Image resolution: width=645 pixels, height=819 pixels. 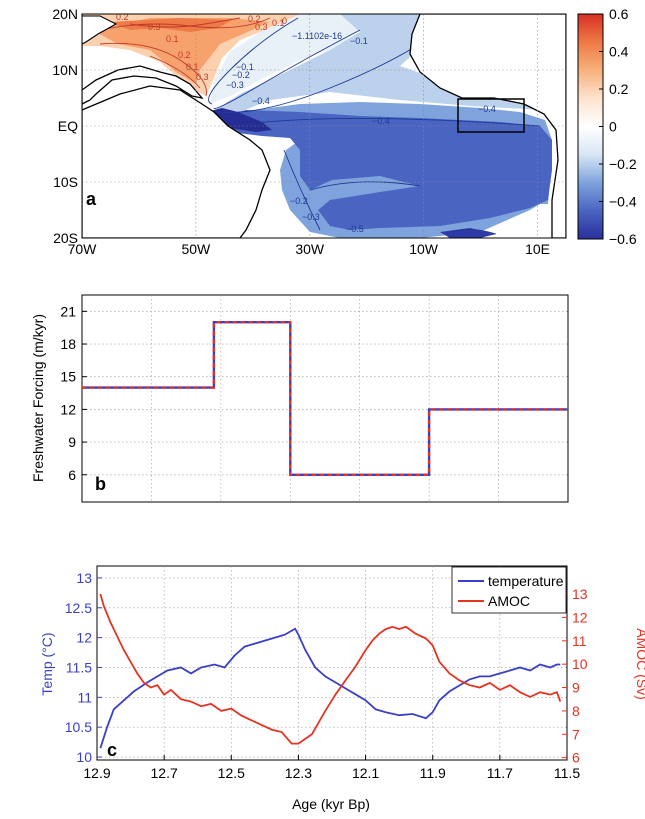 What do you see at coordinates (100, 484) in the screenshot?
I see `panel-label-b: b` at bounding box center [100, 484].